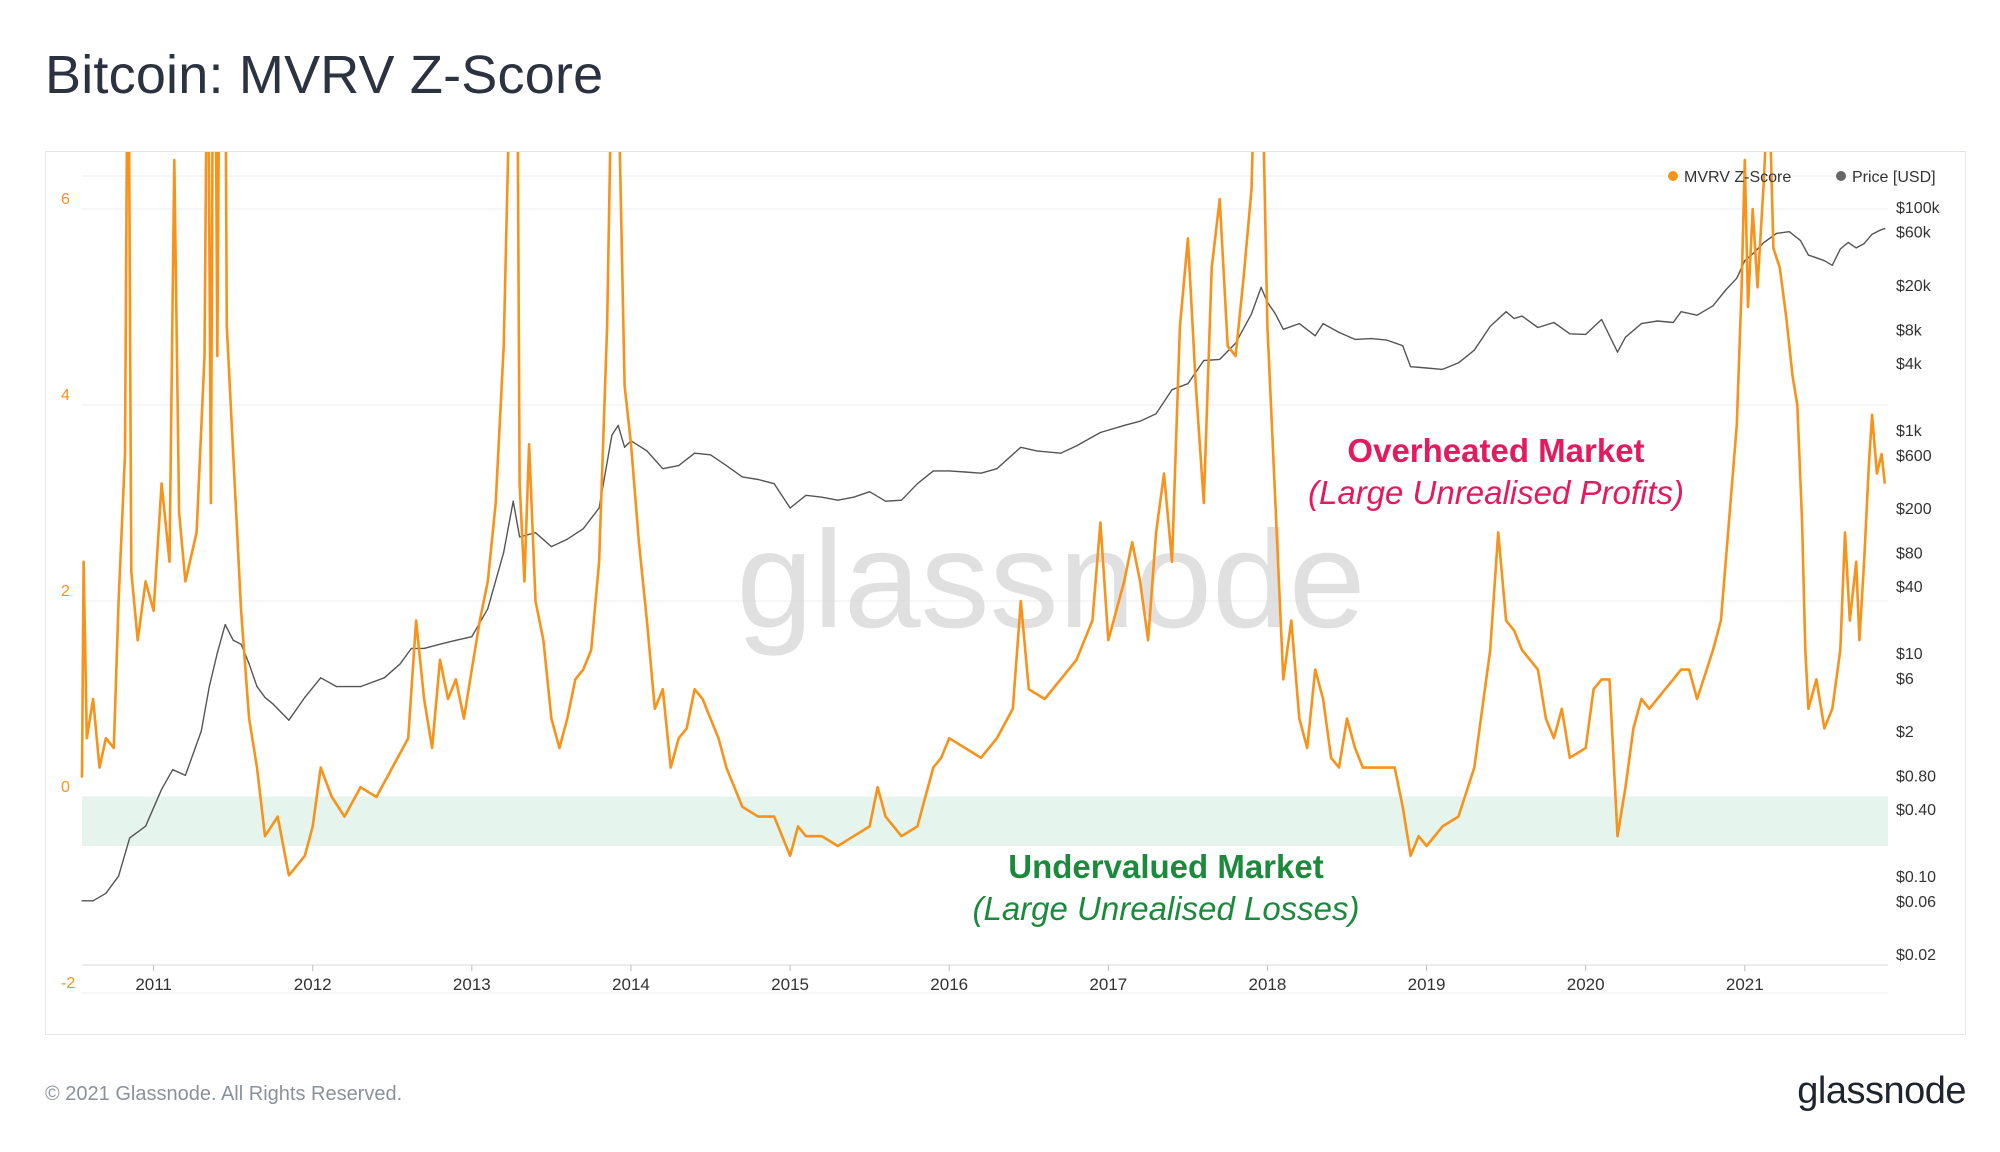  Describe the element at coordinates (1909, 431) in the screenshot. I see `y-right-tick-label: $1k` at that location.